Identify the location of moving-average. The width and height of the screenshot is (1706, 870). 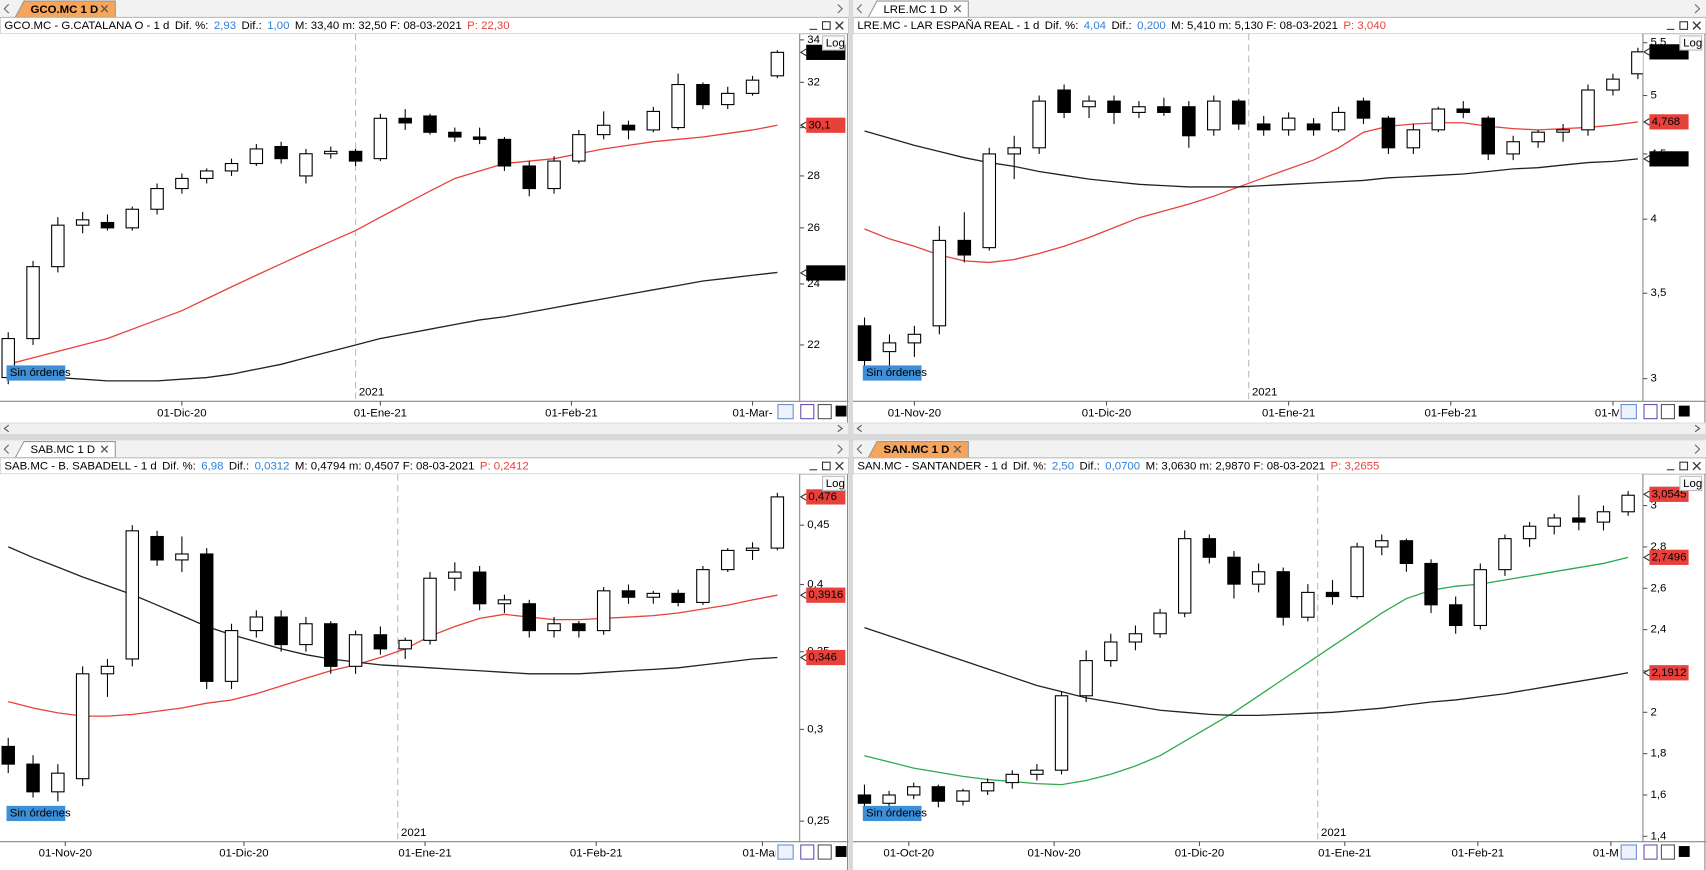
(393, 244).